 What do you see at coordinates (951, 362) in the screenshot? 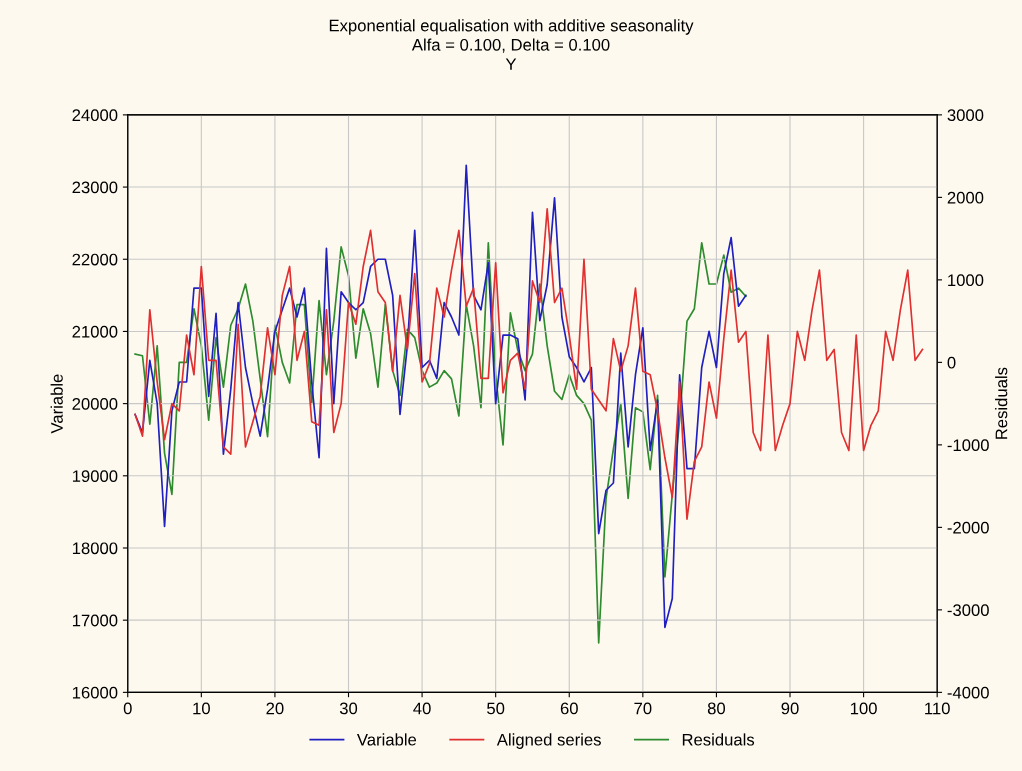
I see `y2-tick-label: 0` at bounding box center [951, 362].